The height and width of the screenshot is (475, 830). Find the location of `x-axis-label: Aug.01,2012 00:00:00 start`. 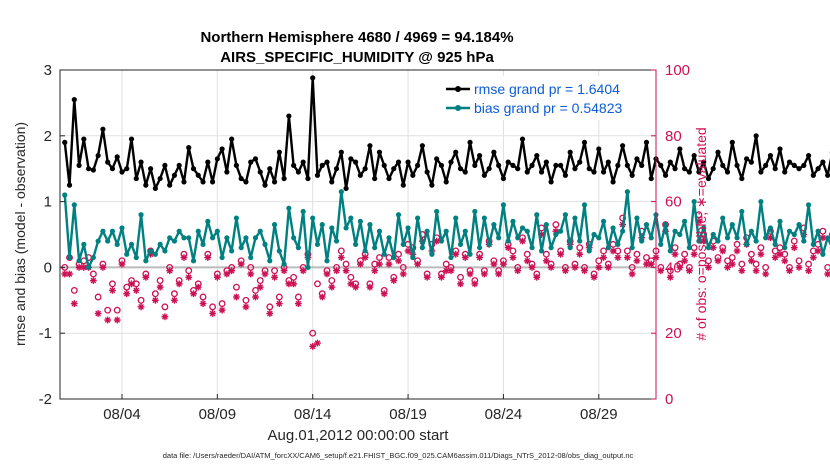

x-axis-label: Aug.01,2012 00:00:00 start is located at coordinates (359, 435).